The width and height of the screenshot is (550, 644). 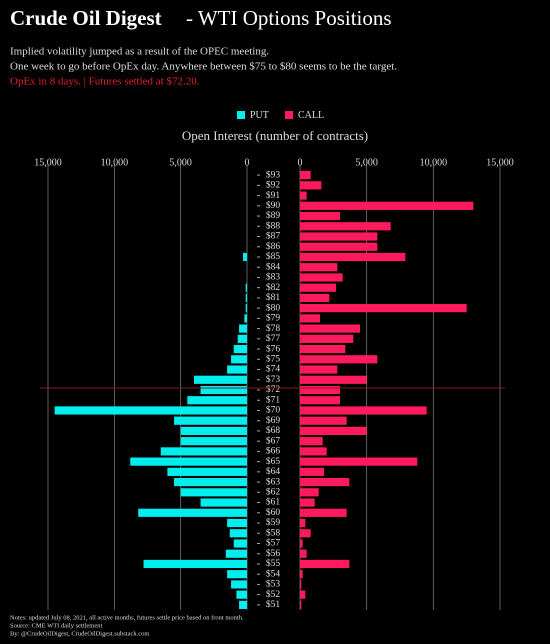 I want to click on y-tick-label: $75, so click(x=273, y=358).